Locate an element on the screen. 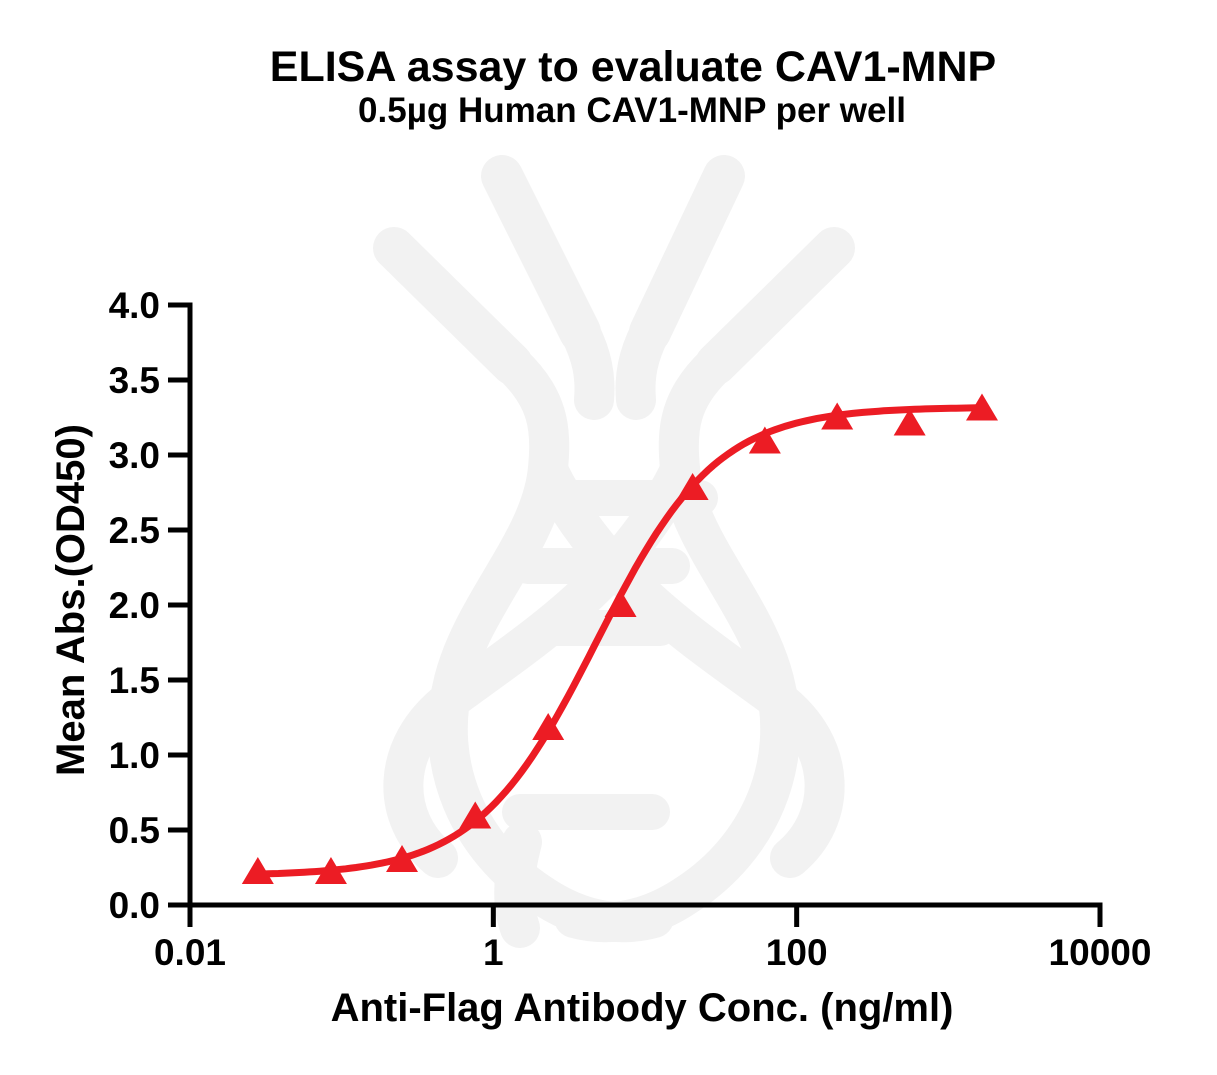 The width and height of the screenshot is (1217, 1075). chart-title: ELISA assay to evaluate CAV1-MNP is located at coordinates (633, 67).